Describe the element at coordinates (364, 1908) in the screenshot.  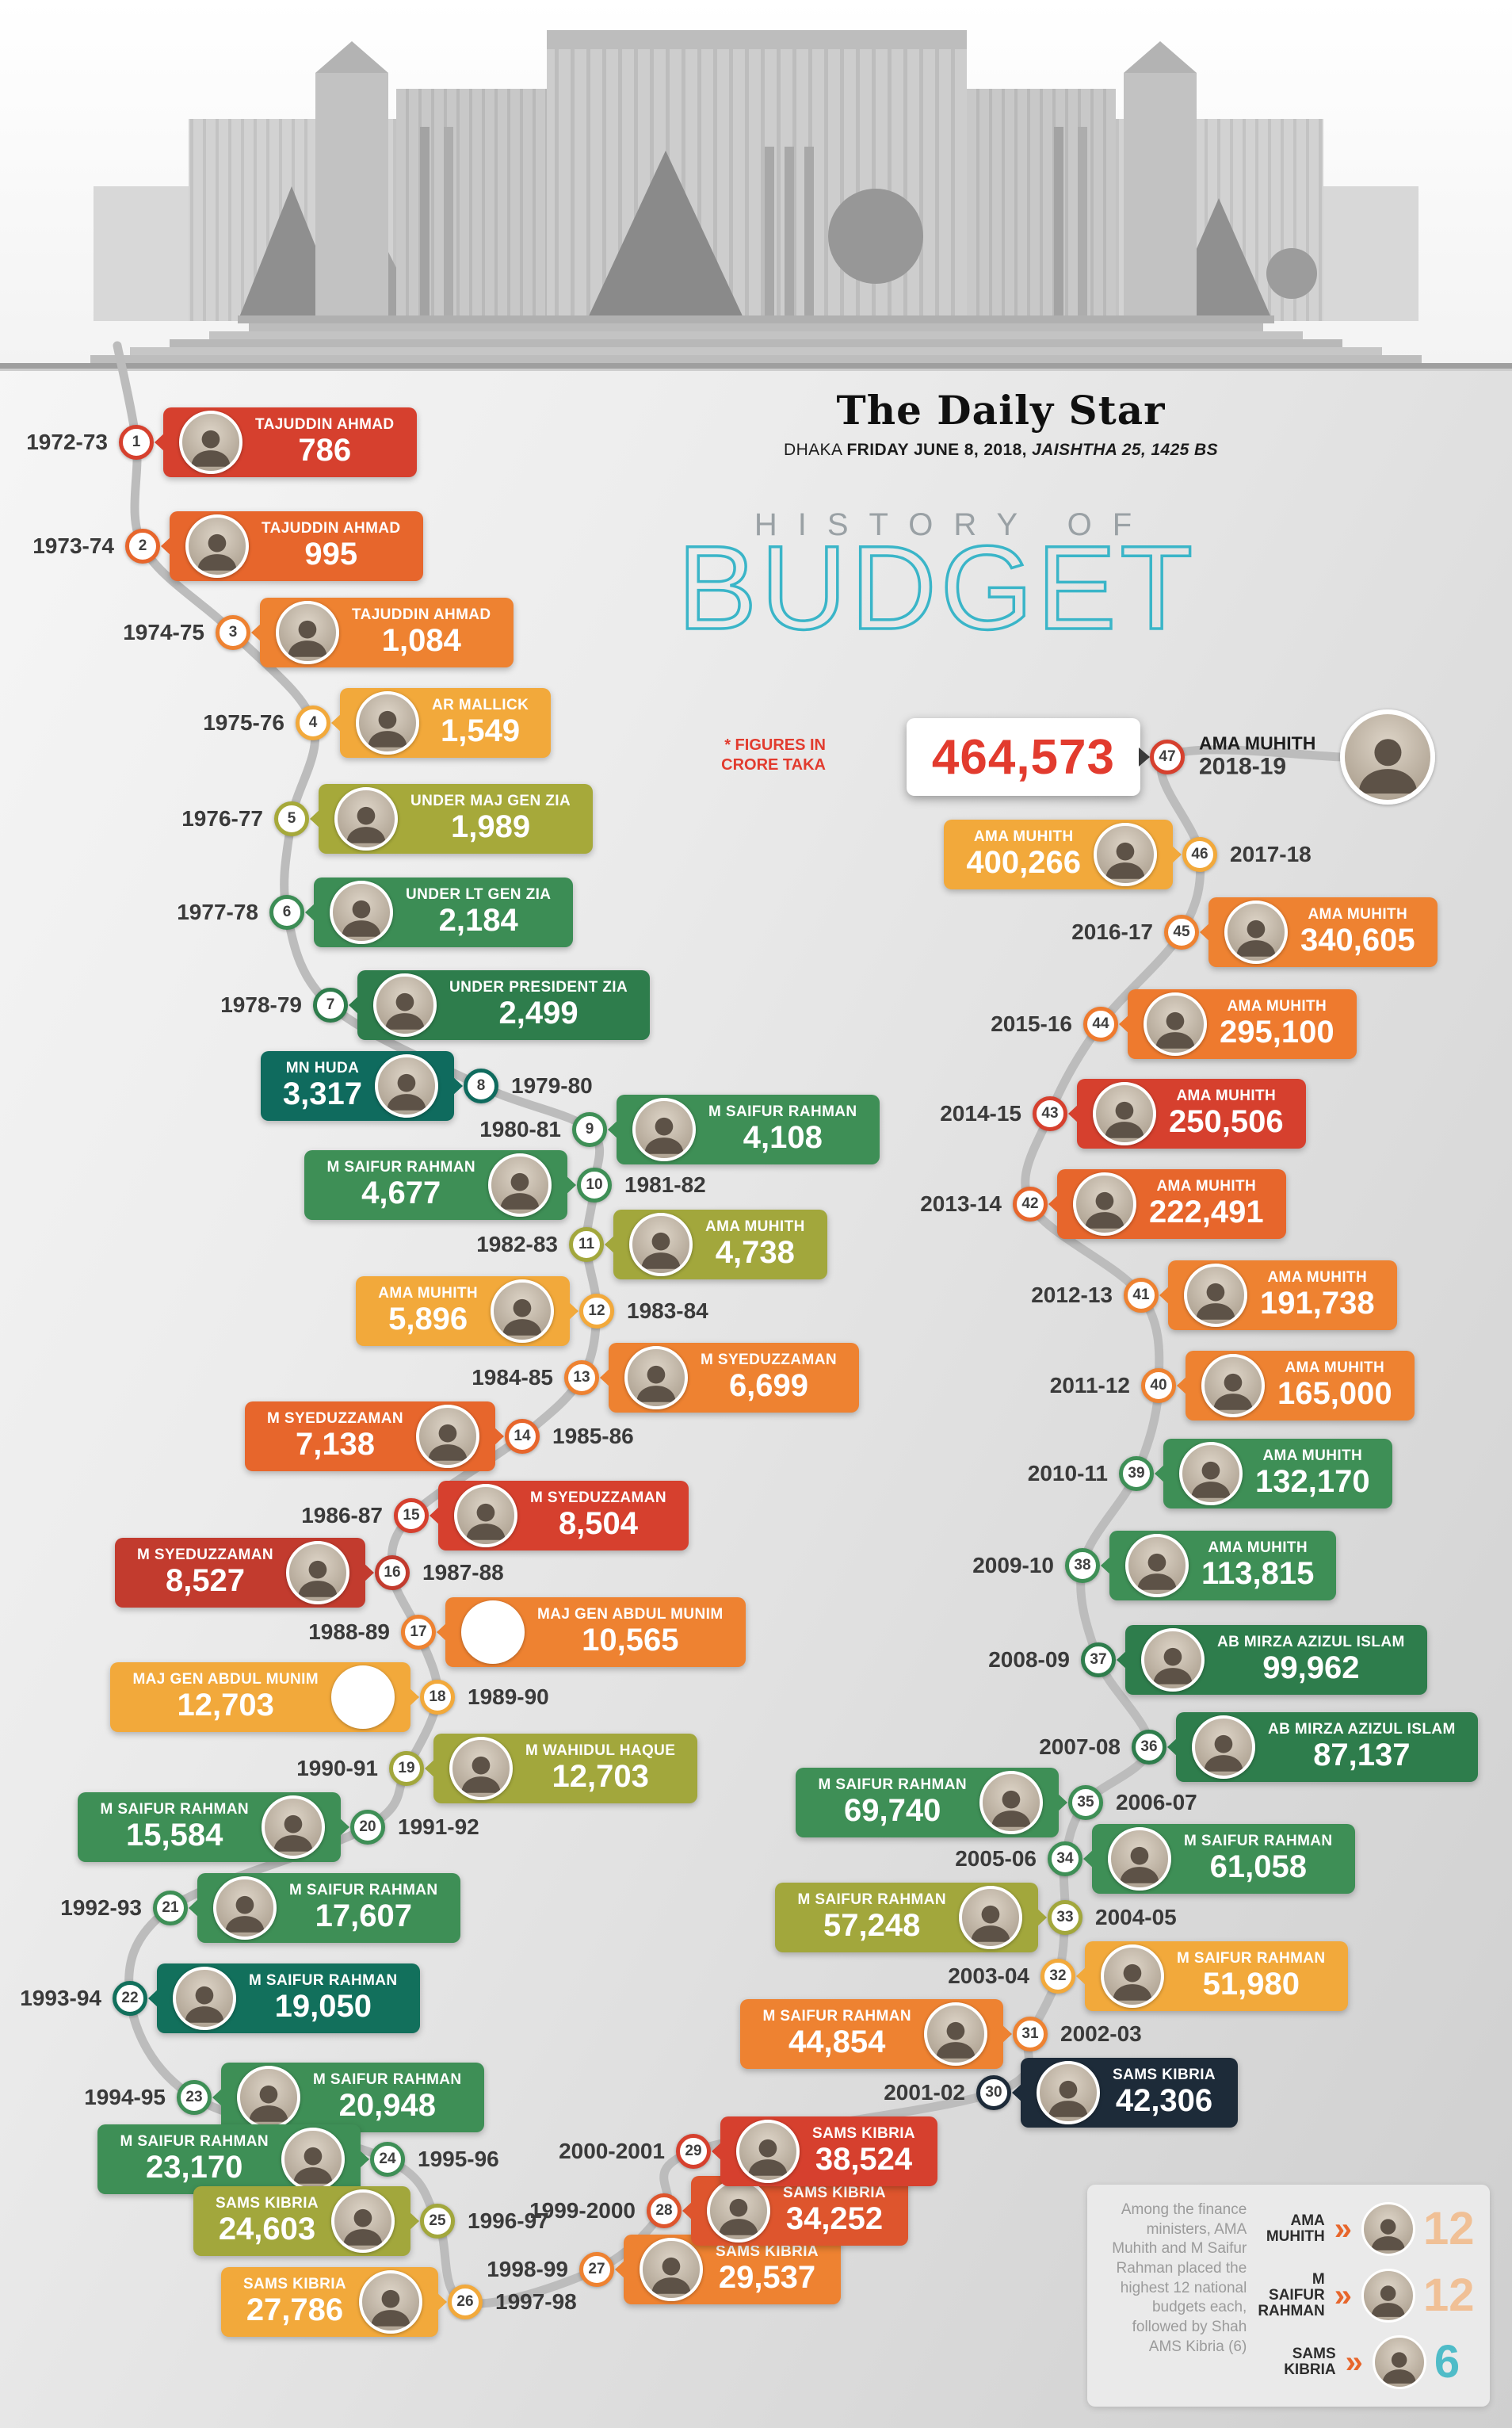
I see `tag-text: M SAIFUR RAHMAN 17,607` at that location.